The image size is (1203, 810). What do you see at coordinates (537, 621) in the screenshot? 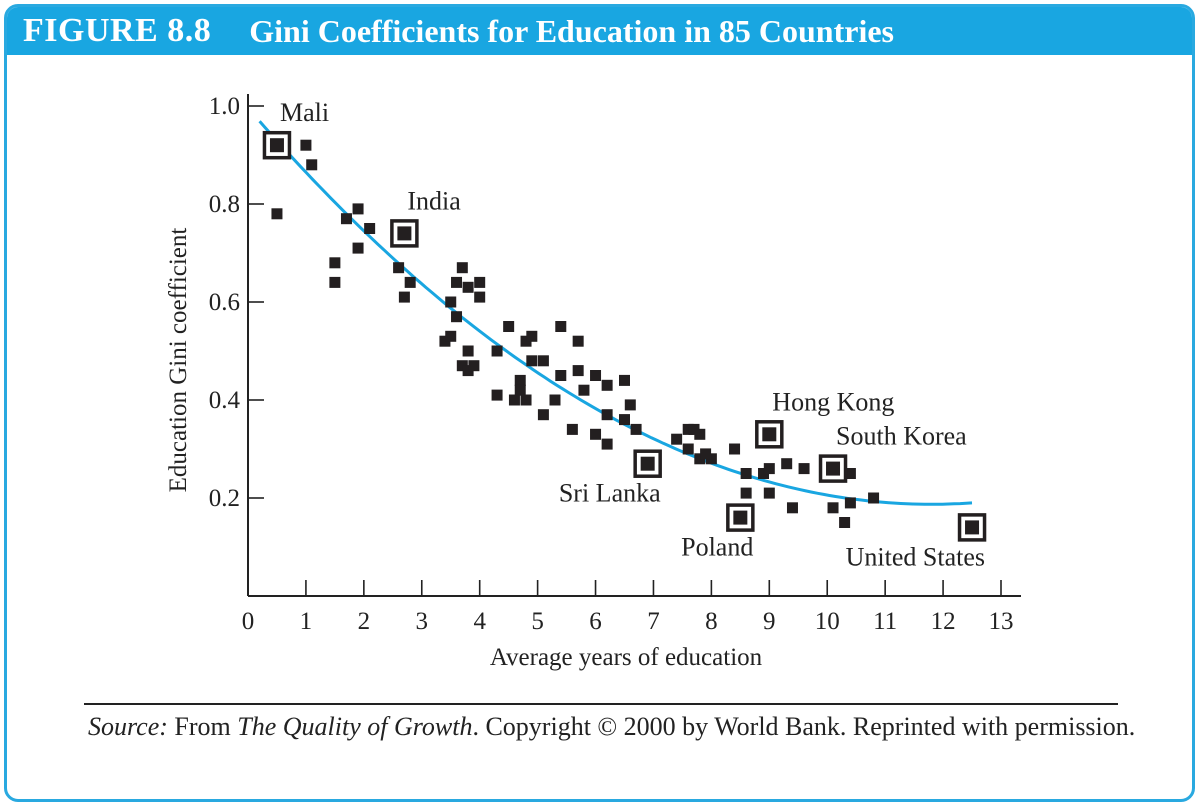
I see `x-tick-label: 5` at bounding box center [537, 621].